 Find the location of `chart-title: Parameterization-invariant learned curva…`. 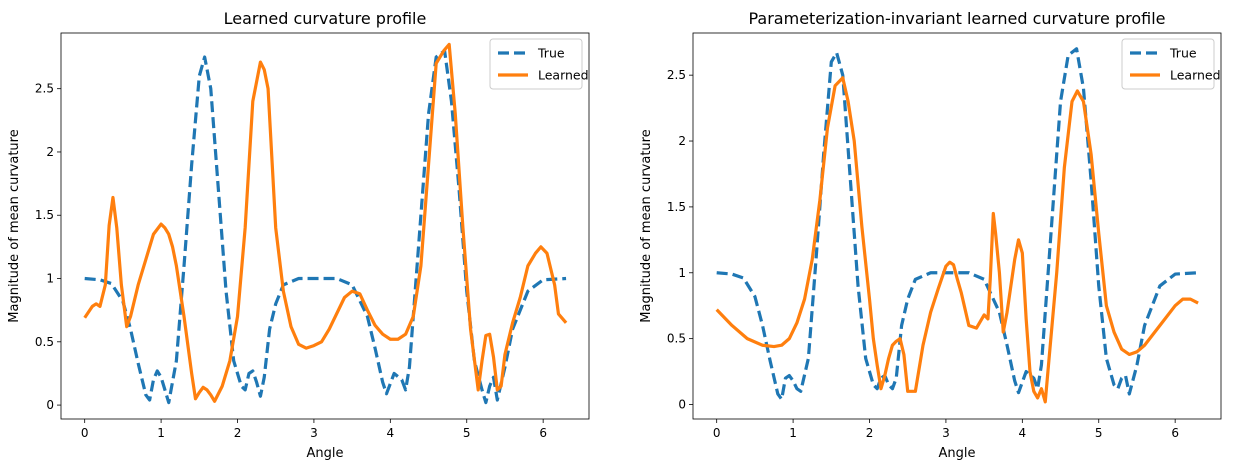

chart-title: Parameterization-invariant learned curva… is located at coordinates (956, 18).